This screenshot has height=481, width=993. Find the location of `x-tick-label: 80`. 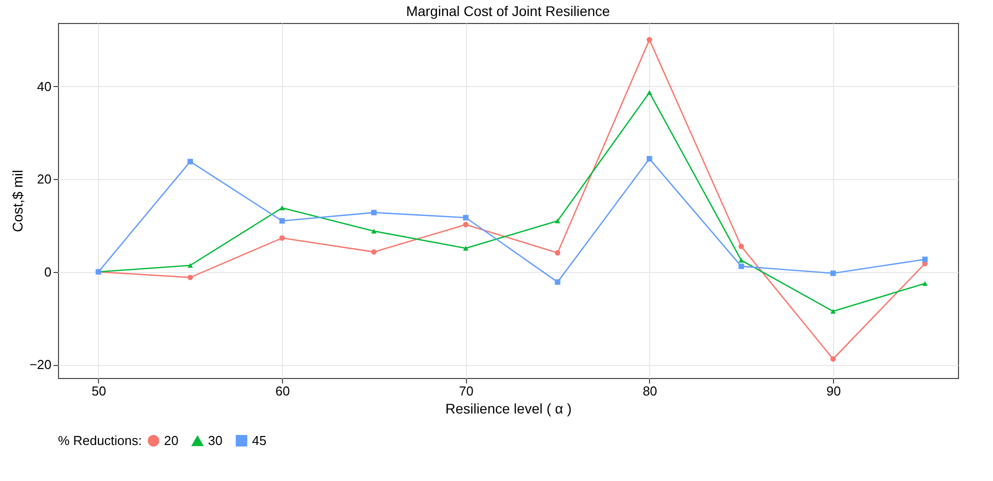

x-tick-label: 80 is located at coordinates (650, 391).